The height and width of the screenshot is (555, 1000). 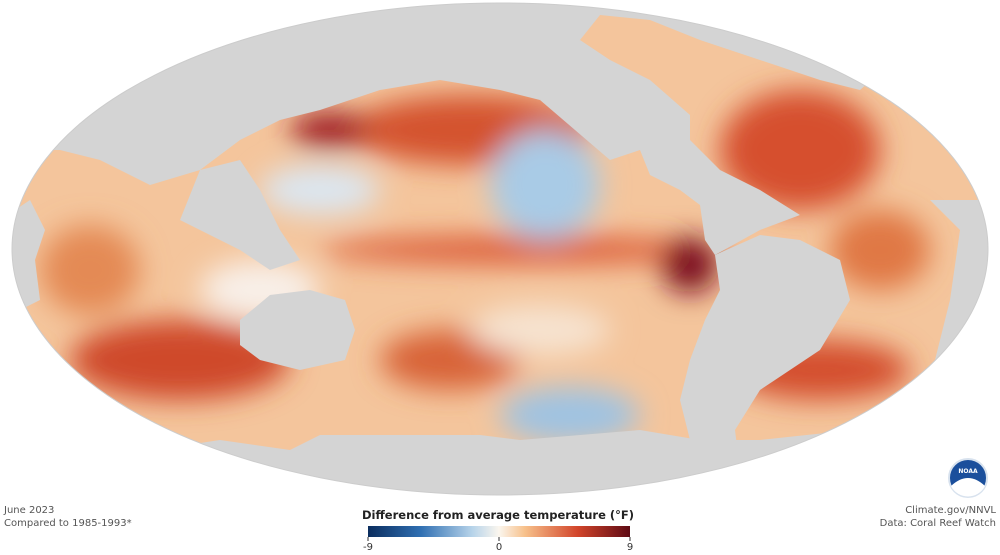 I want to click on color-scale, so click(x=499, y=531).